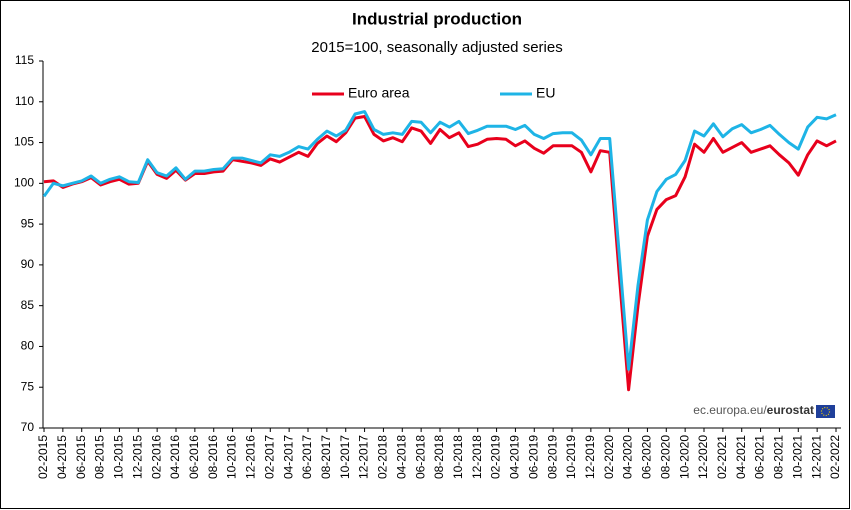 This screenshot has height=510, width=851. What do you see at coordinates (835, 457) in the screenshot?
I see `x-tick-label: 02-2022` at bounding box center [835, 457].